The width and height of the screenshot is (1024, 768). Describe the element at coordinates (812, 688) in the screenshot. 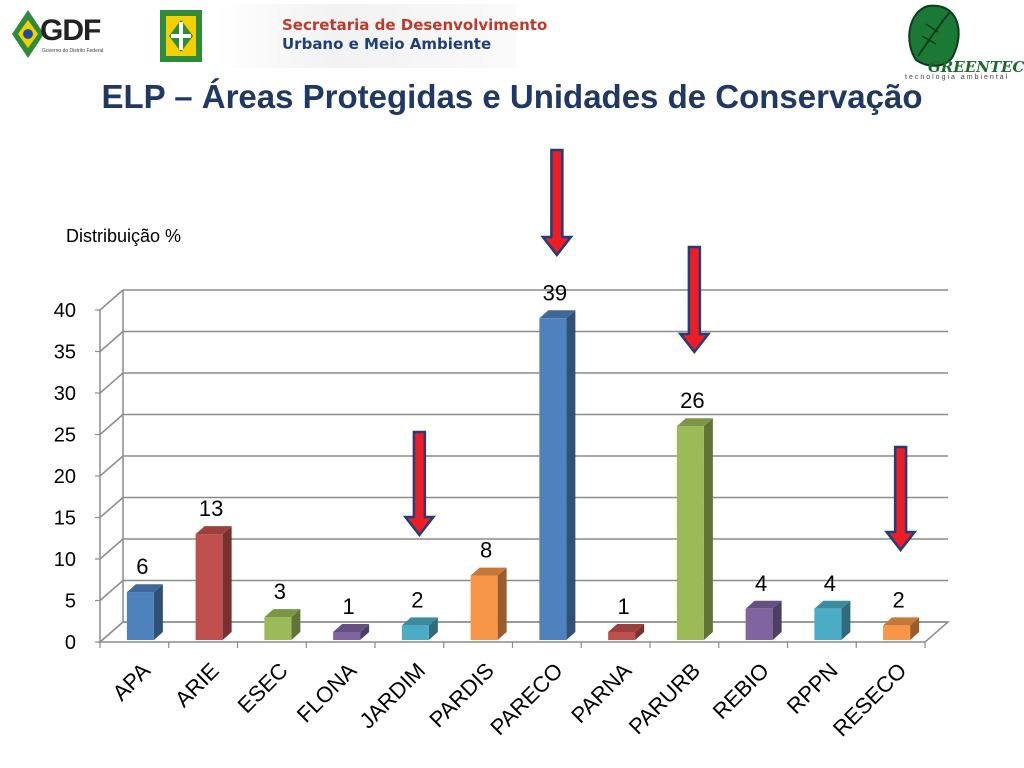

I see `x-tick-label: RPPN` at that location.